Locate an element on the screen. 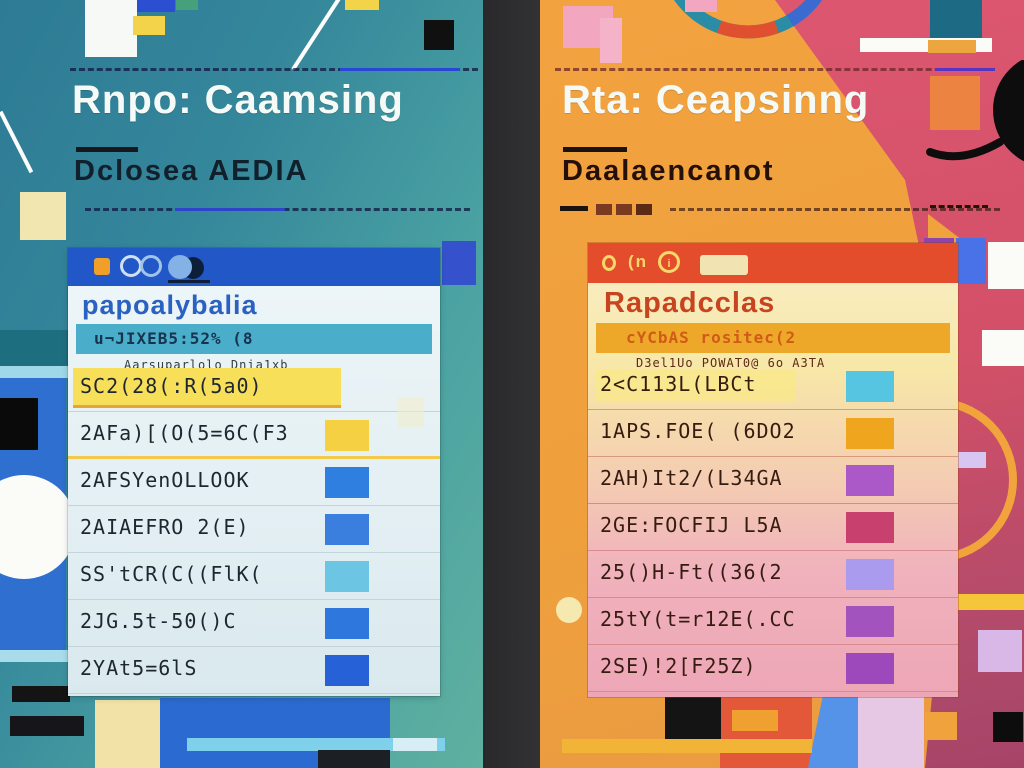 This screenshot has width=1024, height=768. row-label: 25()H-Ft((36(2 is located at coordinates (691, 572).